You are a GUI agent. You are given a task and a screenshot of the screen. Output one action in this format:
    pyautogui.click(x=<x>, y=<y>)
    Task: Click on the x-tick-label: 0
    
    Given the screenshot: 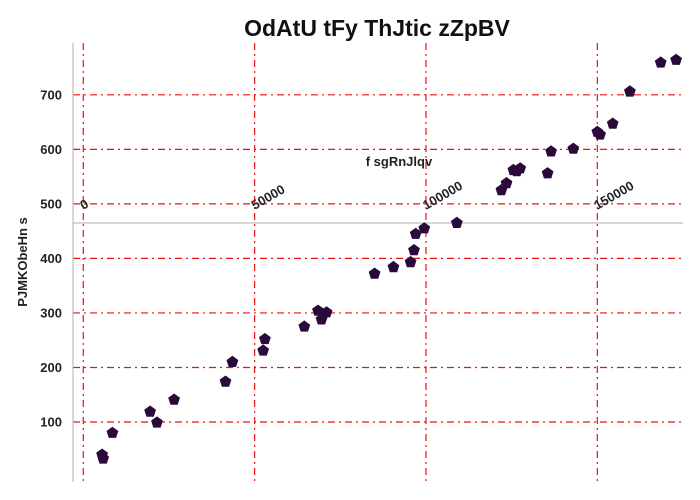 What is the action you would take?
    pyautogui.click(x=84, y=204)
    